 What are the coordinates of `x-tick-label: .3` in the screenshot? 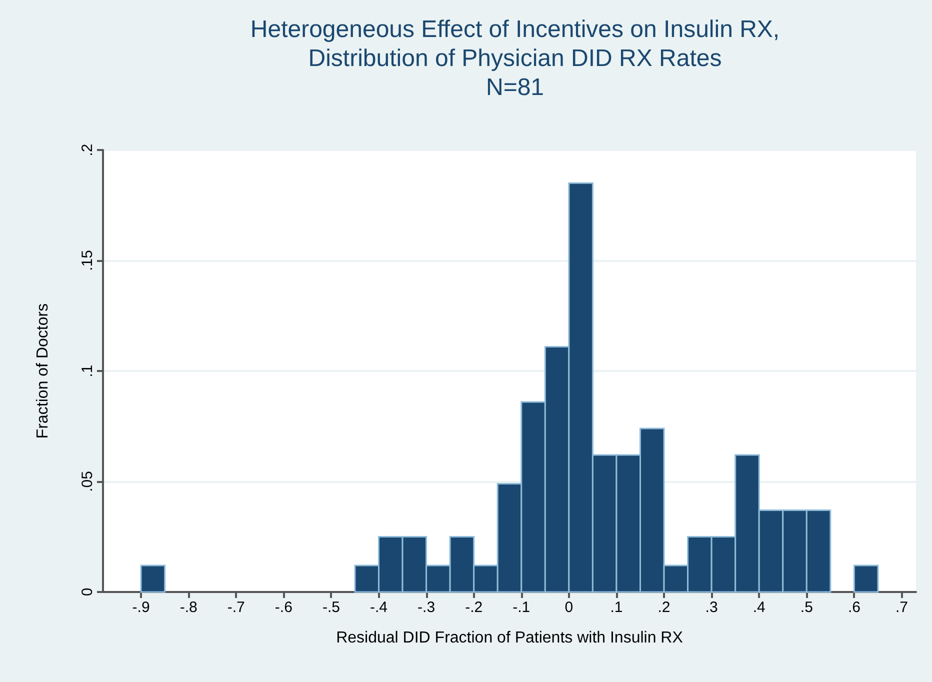 It's located at (711, 607).